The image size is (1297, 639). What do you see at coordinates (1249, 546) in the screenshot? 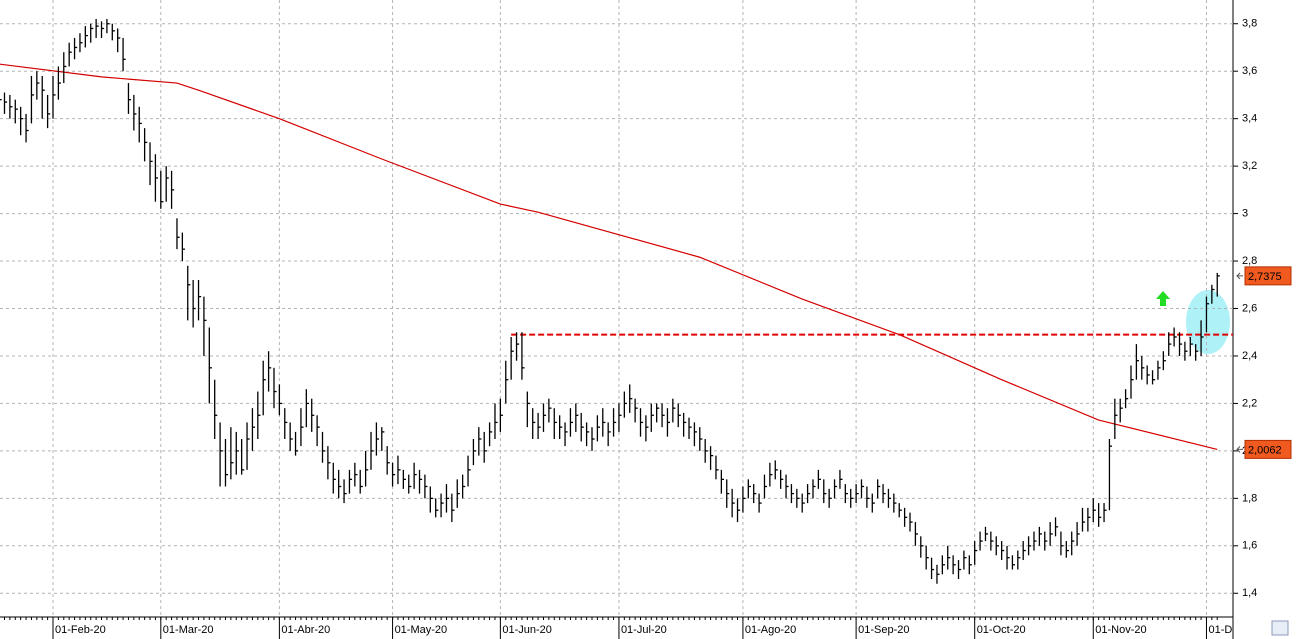
I see `y-tick-label: 1,6` at bounding box center [1249, 546].